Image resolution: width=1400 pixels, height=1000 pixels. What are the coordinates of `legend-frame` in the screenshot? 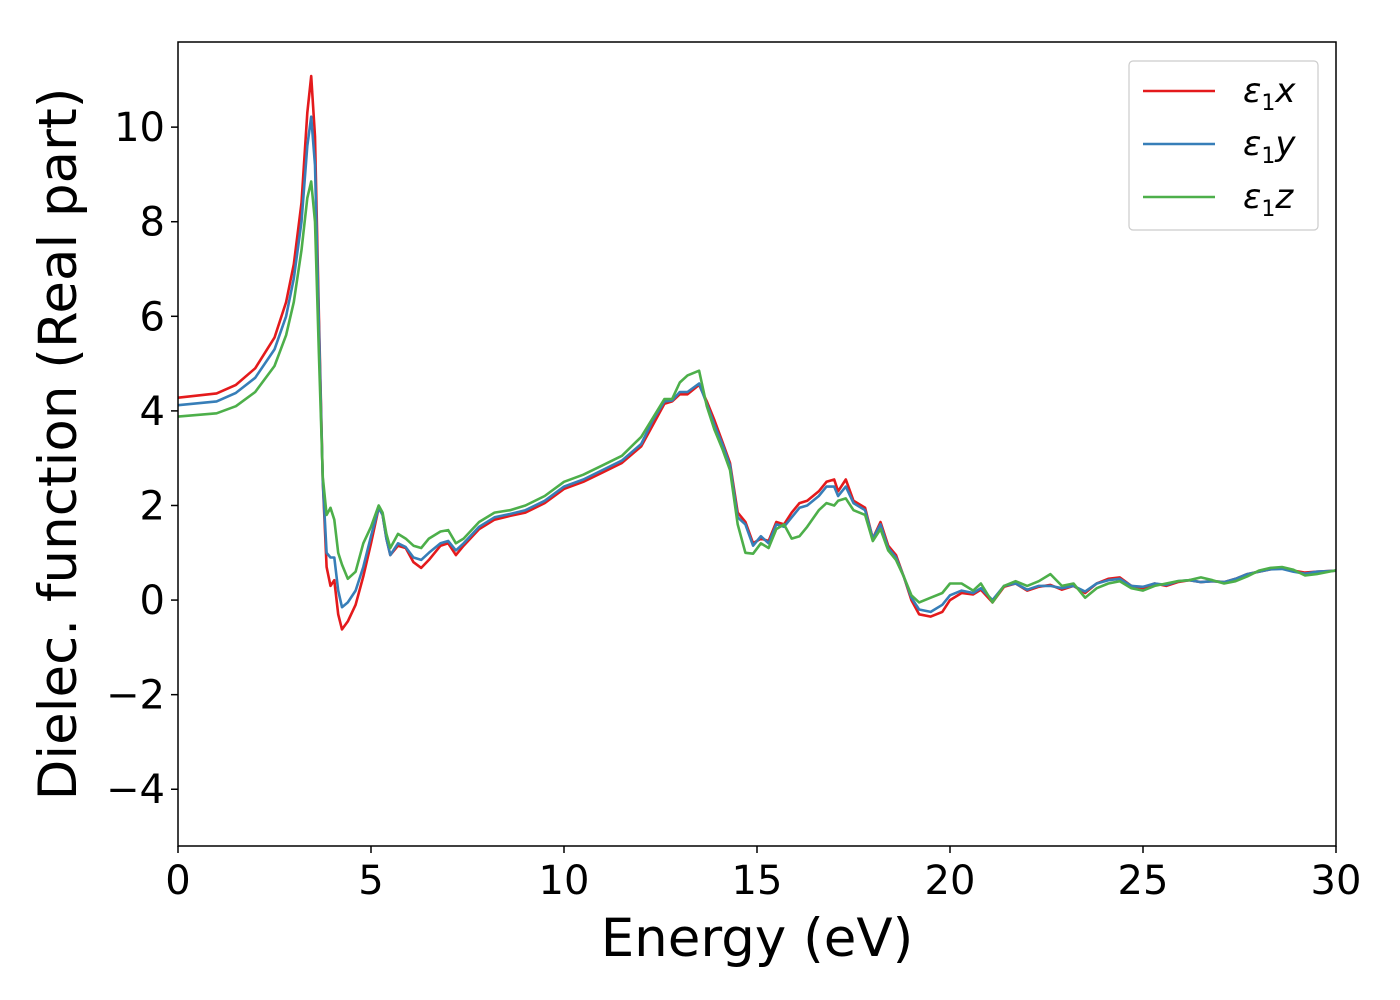 It's located at (1223, 145).